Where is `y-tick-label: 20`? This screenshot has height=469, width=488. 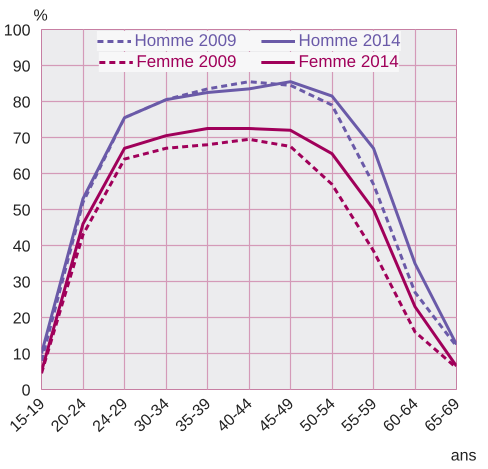
y-tick-label: 20 is located at coordinates (21, 319).